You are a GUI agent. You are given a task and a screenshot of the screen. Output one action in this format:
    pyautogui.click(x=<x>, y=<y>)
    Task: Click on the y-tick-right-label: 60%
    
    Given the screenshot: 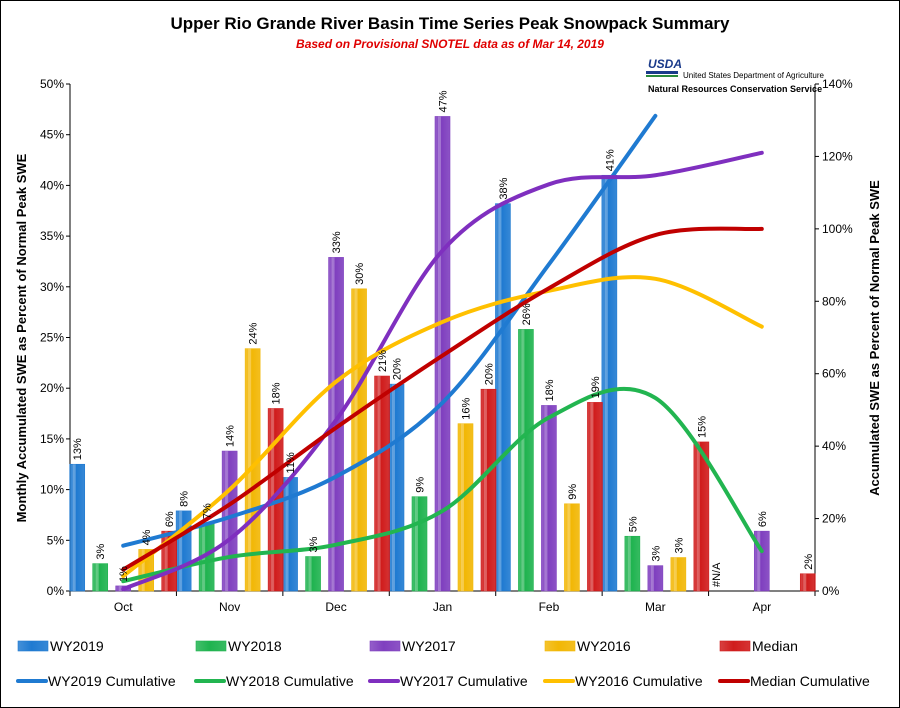 What is the action you would take?
    pyautogui.click(x=834, y=374)
    